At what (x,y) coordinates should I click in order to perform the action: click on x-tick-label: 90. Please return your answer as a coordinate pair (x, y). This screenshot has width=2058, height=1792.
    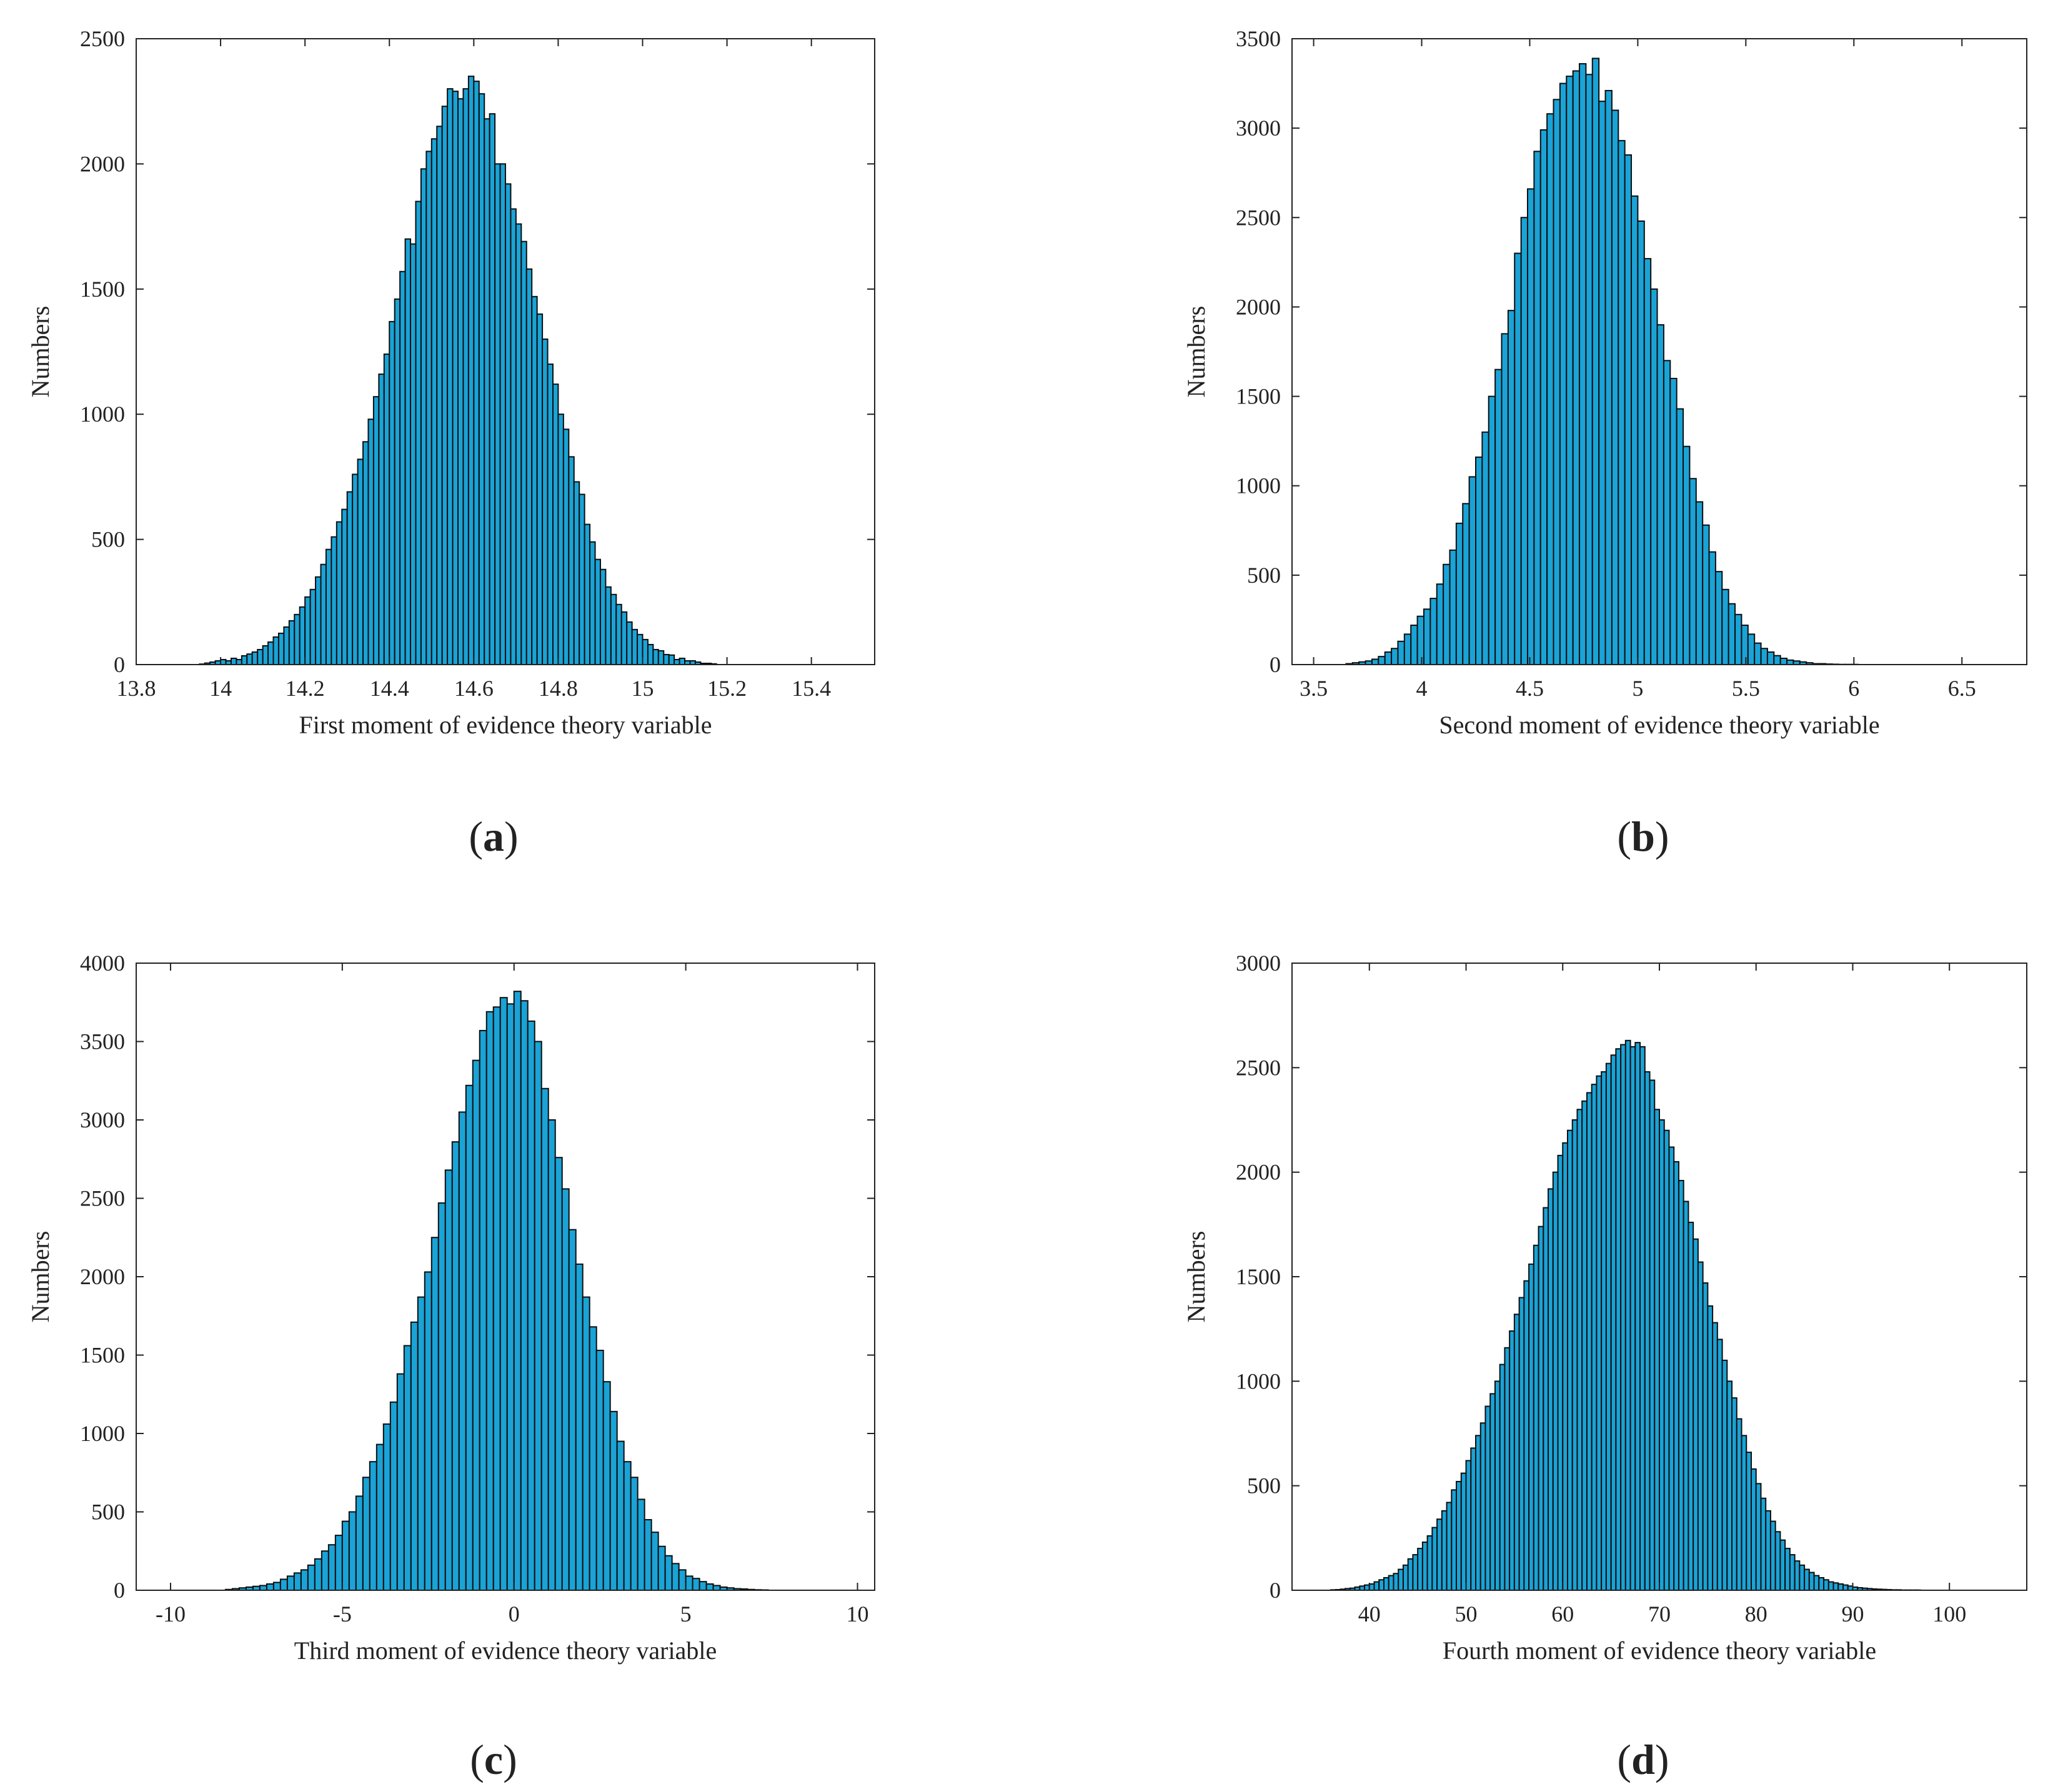
    Looking at the image, I should click on (1852, 1614).